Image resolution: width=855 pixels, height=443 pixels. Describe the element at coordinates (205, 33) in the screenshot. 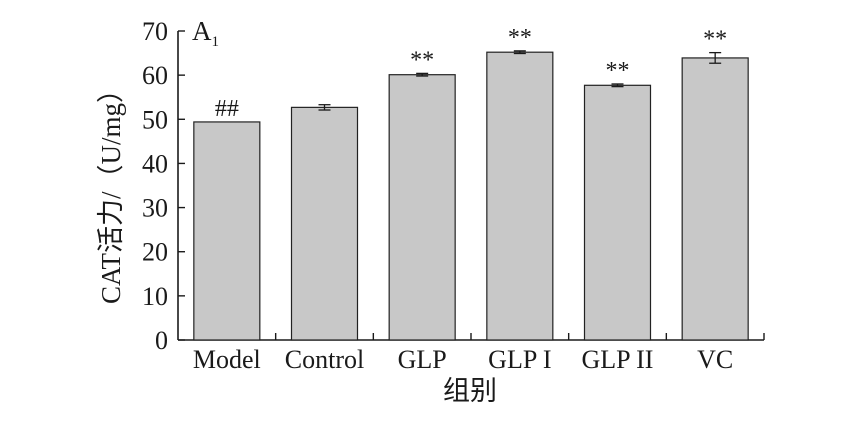

I see `panel-label: A1` at that location.